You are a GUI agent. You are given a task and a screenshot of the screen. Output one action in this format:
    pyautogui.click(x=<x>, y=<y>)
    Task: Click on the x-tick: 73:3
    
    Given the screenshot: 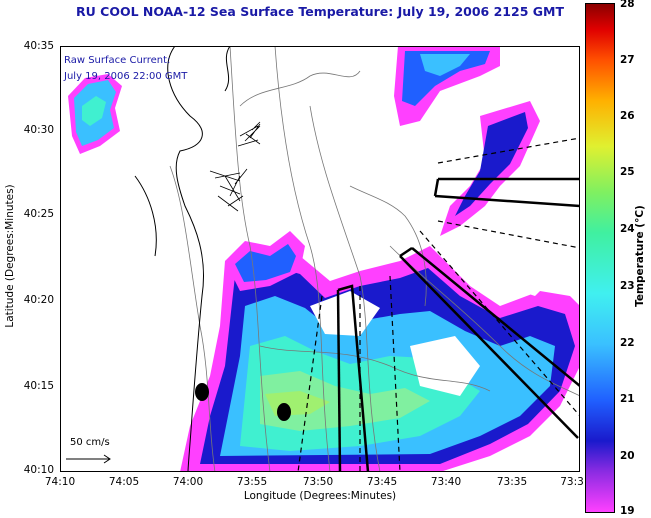 What is the action you would take?
    pyautogui.click(x=572, y=482)
    